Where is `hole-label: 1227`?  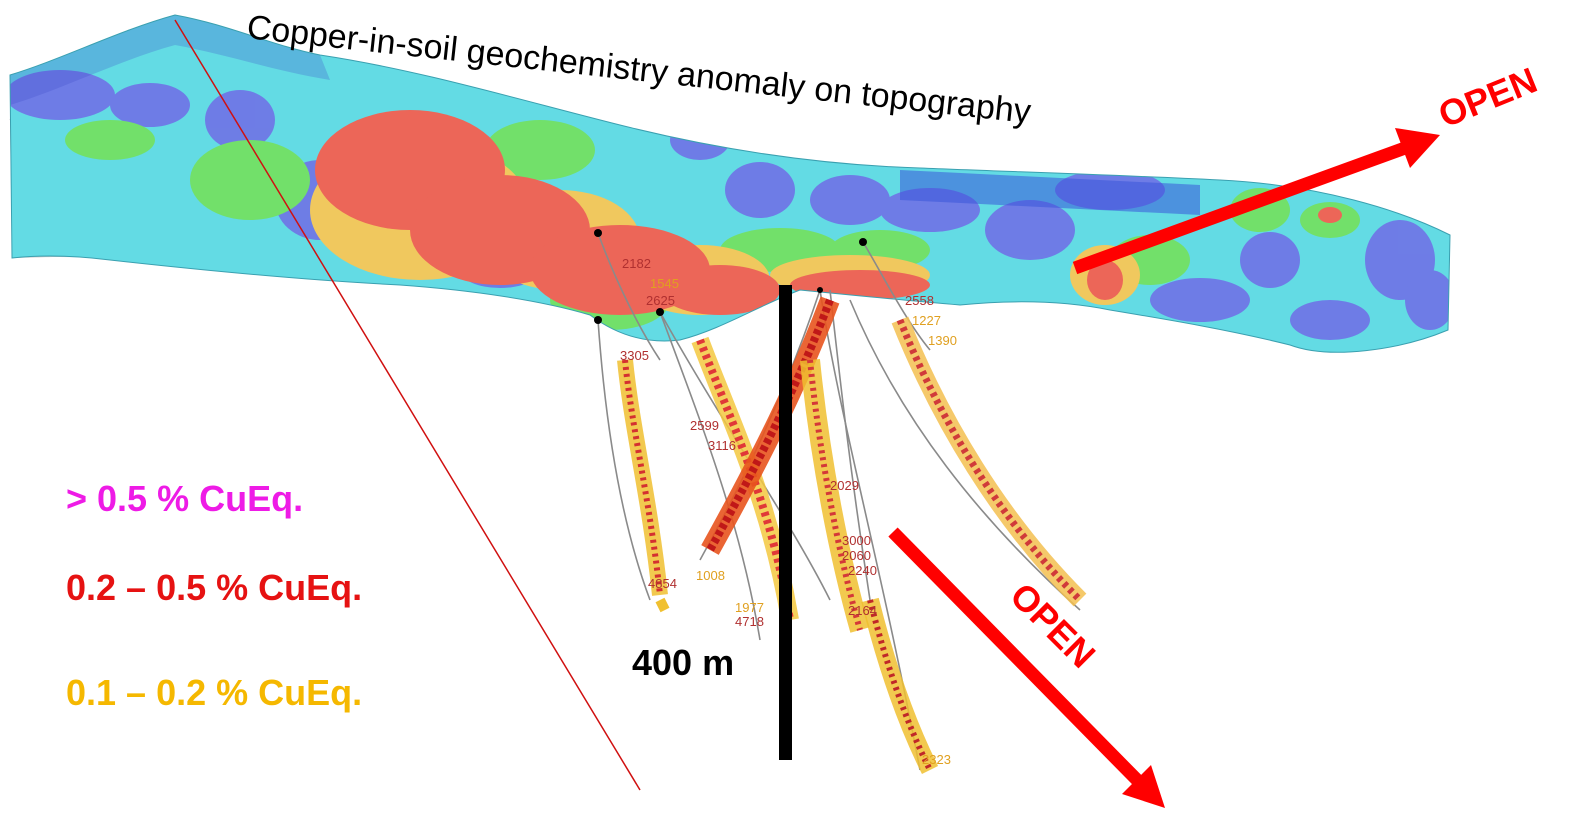
hole-label: 1227 is located at coordinates (926, 320).